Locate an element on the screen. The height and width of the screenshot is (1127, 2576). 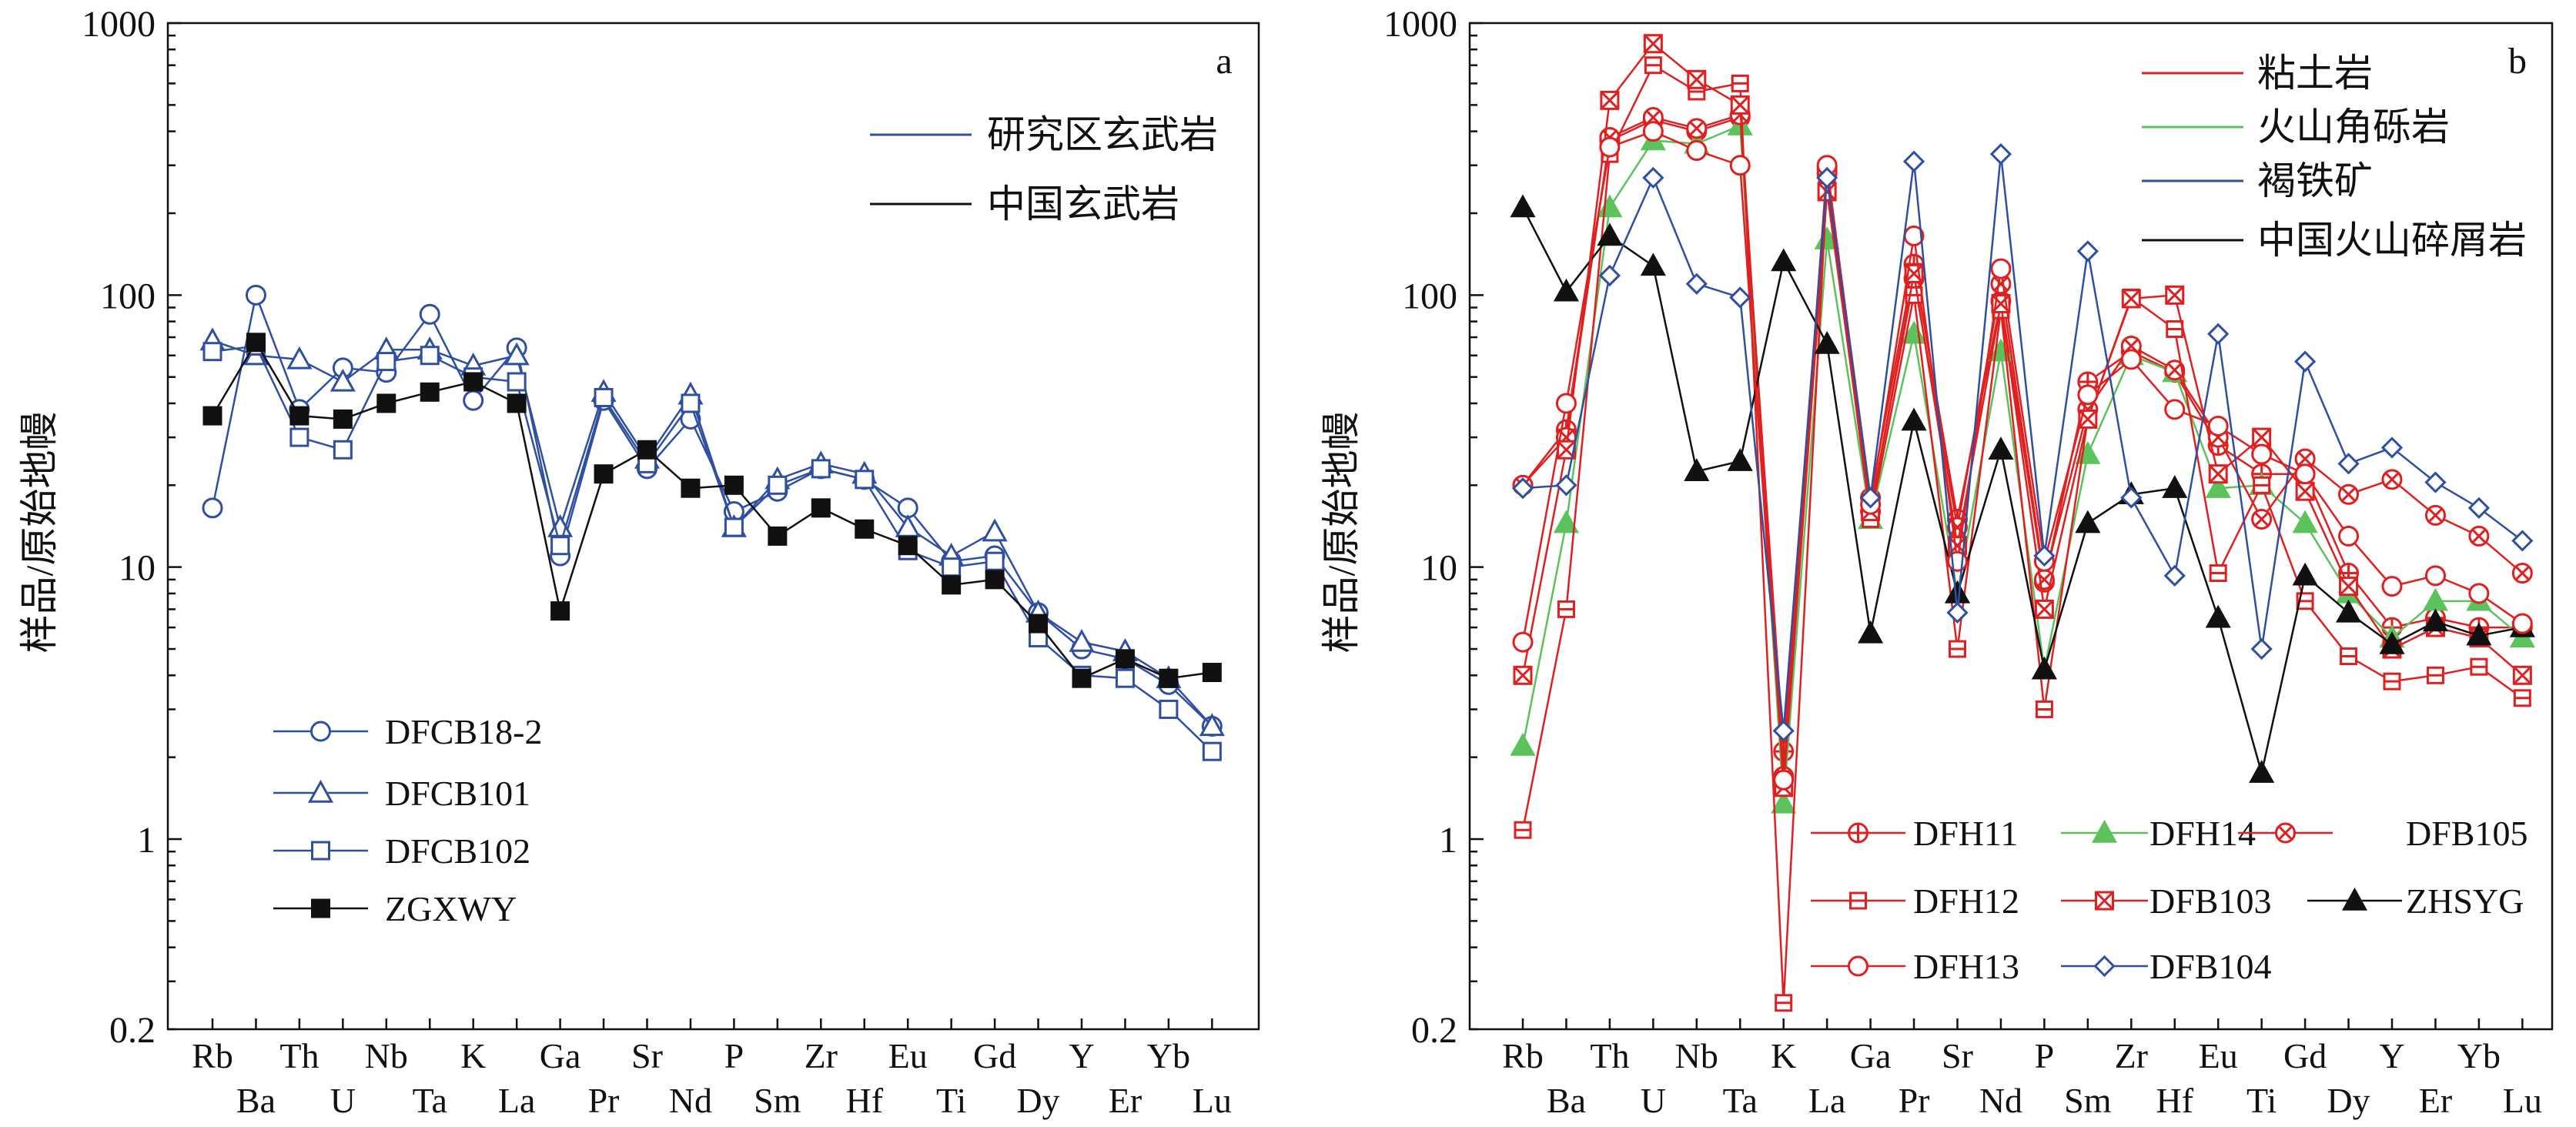
legend-label: DFCB102 is located at coordinates (457, 851).